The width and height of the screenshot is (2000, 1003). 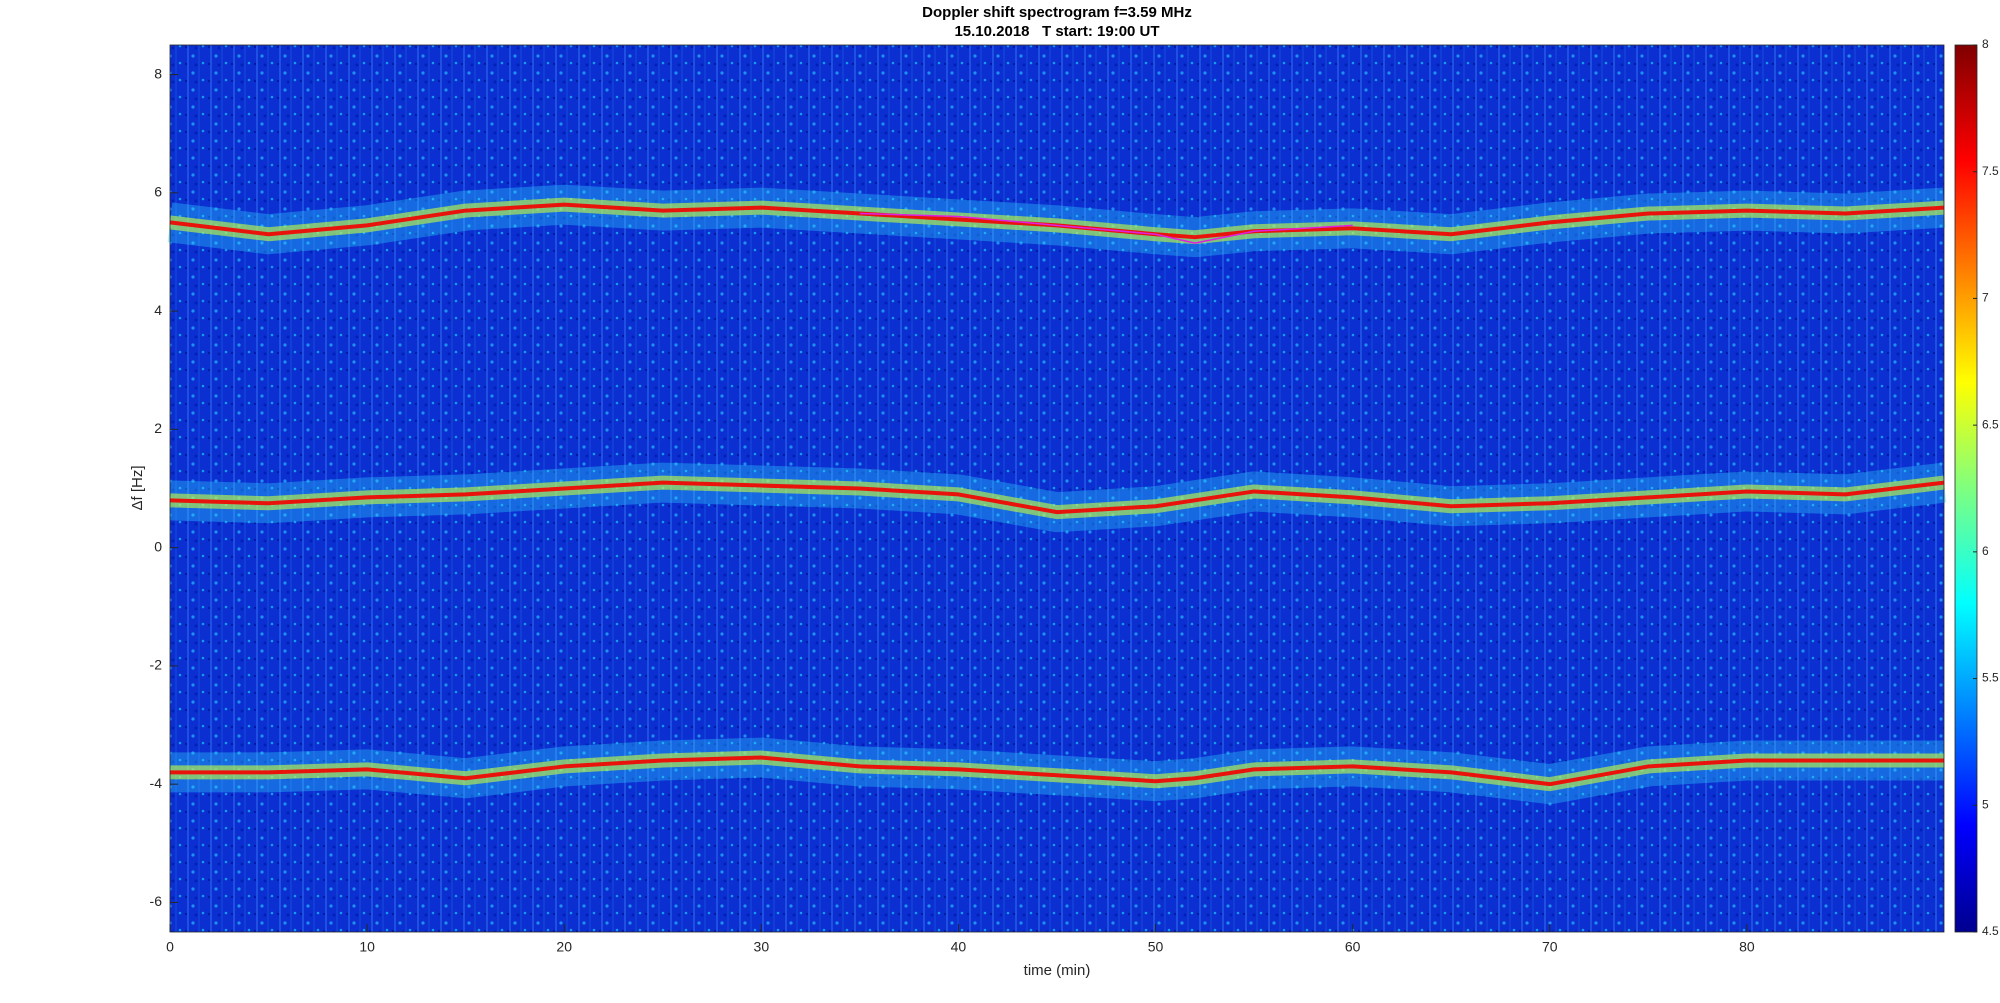 What do you see at coordinates (158, 428) in the screenshot?
I see `y-tick-label: 2` at bounding box center [158, 428].